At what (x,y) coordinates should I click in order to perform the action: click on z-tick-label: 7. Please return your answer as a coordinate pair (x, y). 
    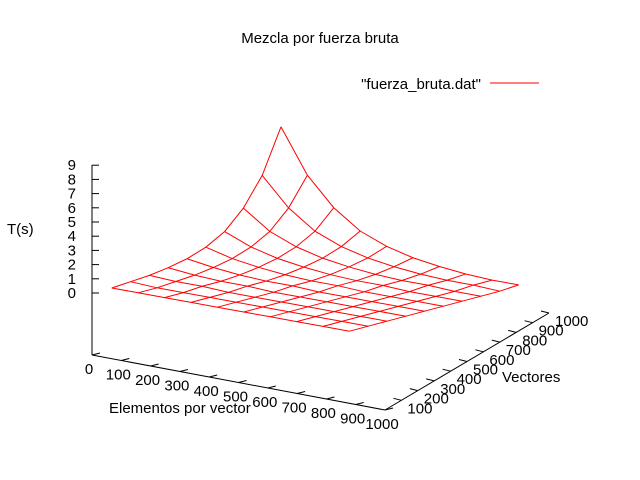
    Looking at the image, I should click on (72, 194).